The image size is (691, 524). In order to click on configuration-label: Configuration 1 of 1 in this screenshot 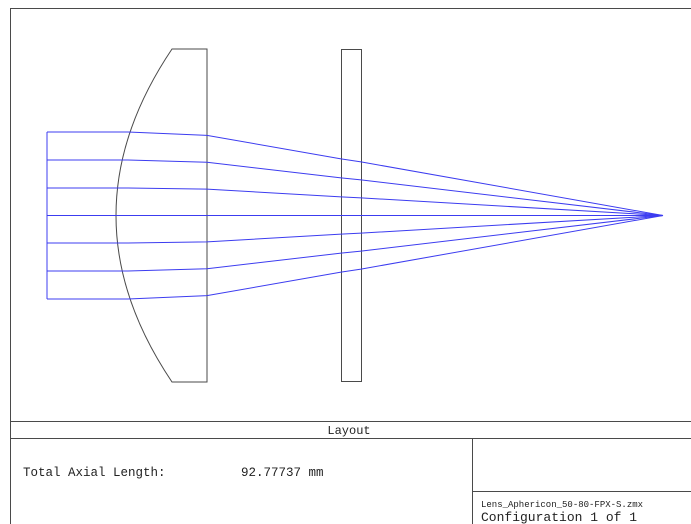, I will do `click(559, 517)`.